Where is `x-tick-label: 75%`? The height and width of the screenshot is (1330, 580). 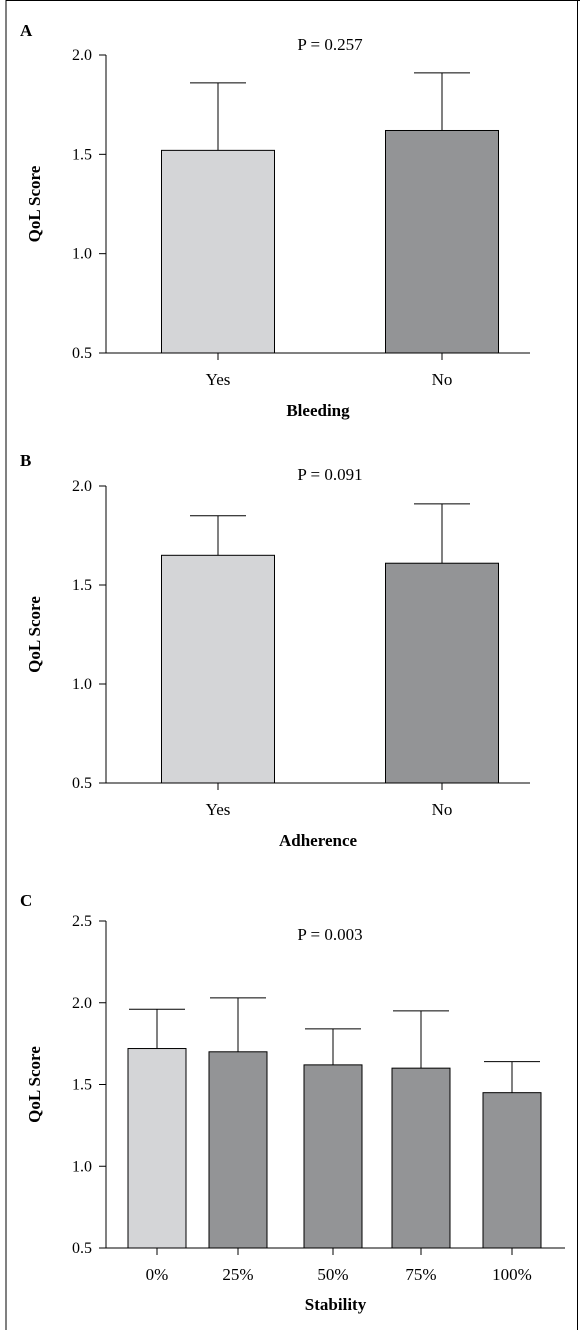
x-tick-label: 75% is located at coordinates (420, 1274).